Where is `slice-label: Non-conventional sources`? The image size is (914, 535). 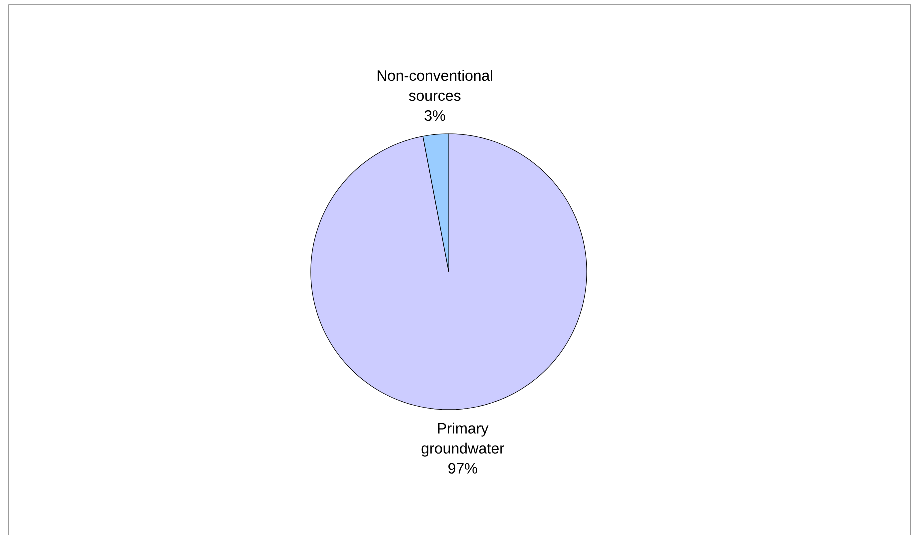
slice-label: Non-conventional sources is located at coordinates (435, 86).